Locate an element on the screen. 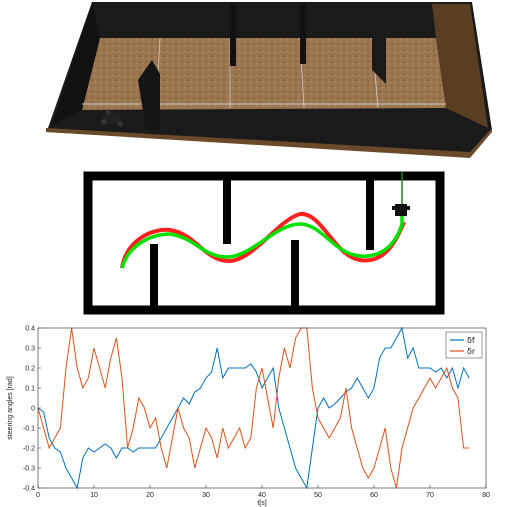 The width and height of the screenshot is (508, 507). x-tick-label: 60 is located at coordinates (374, 495).